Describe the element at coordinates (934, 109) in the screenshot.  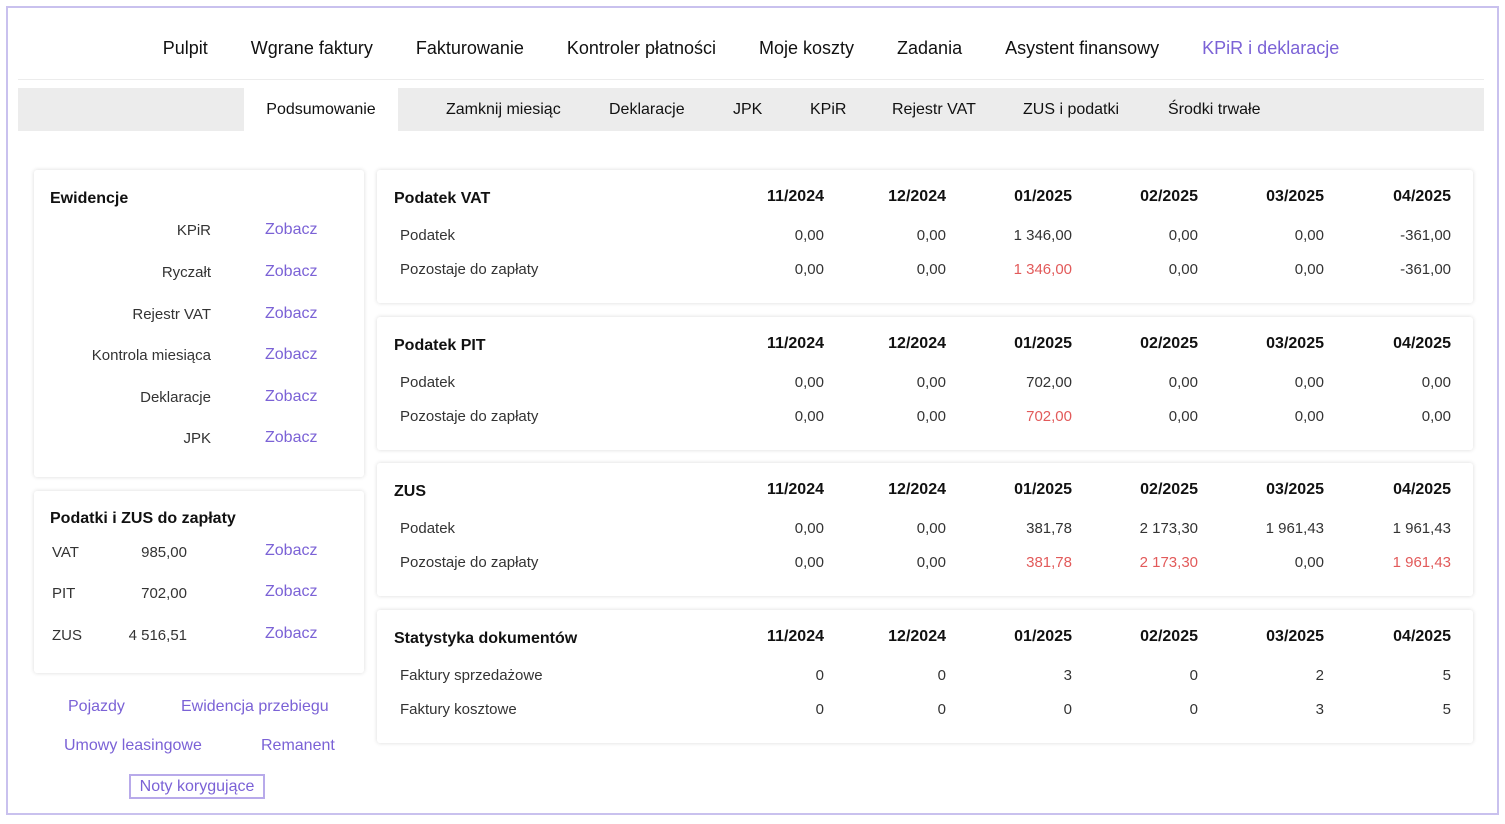
I see `tab-rejestr-vat: Rejestr VAT` at that location.